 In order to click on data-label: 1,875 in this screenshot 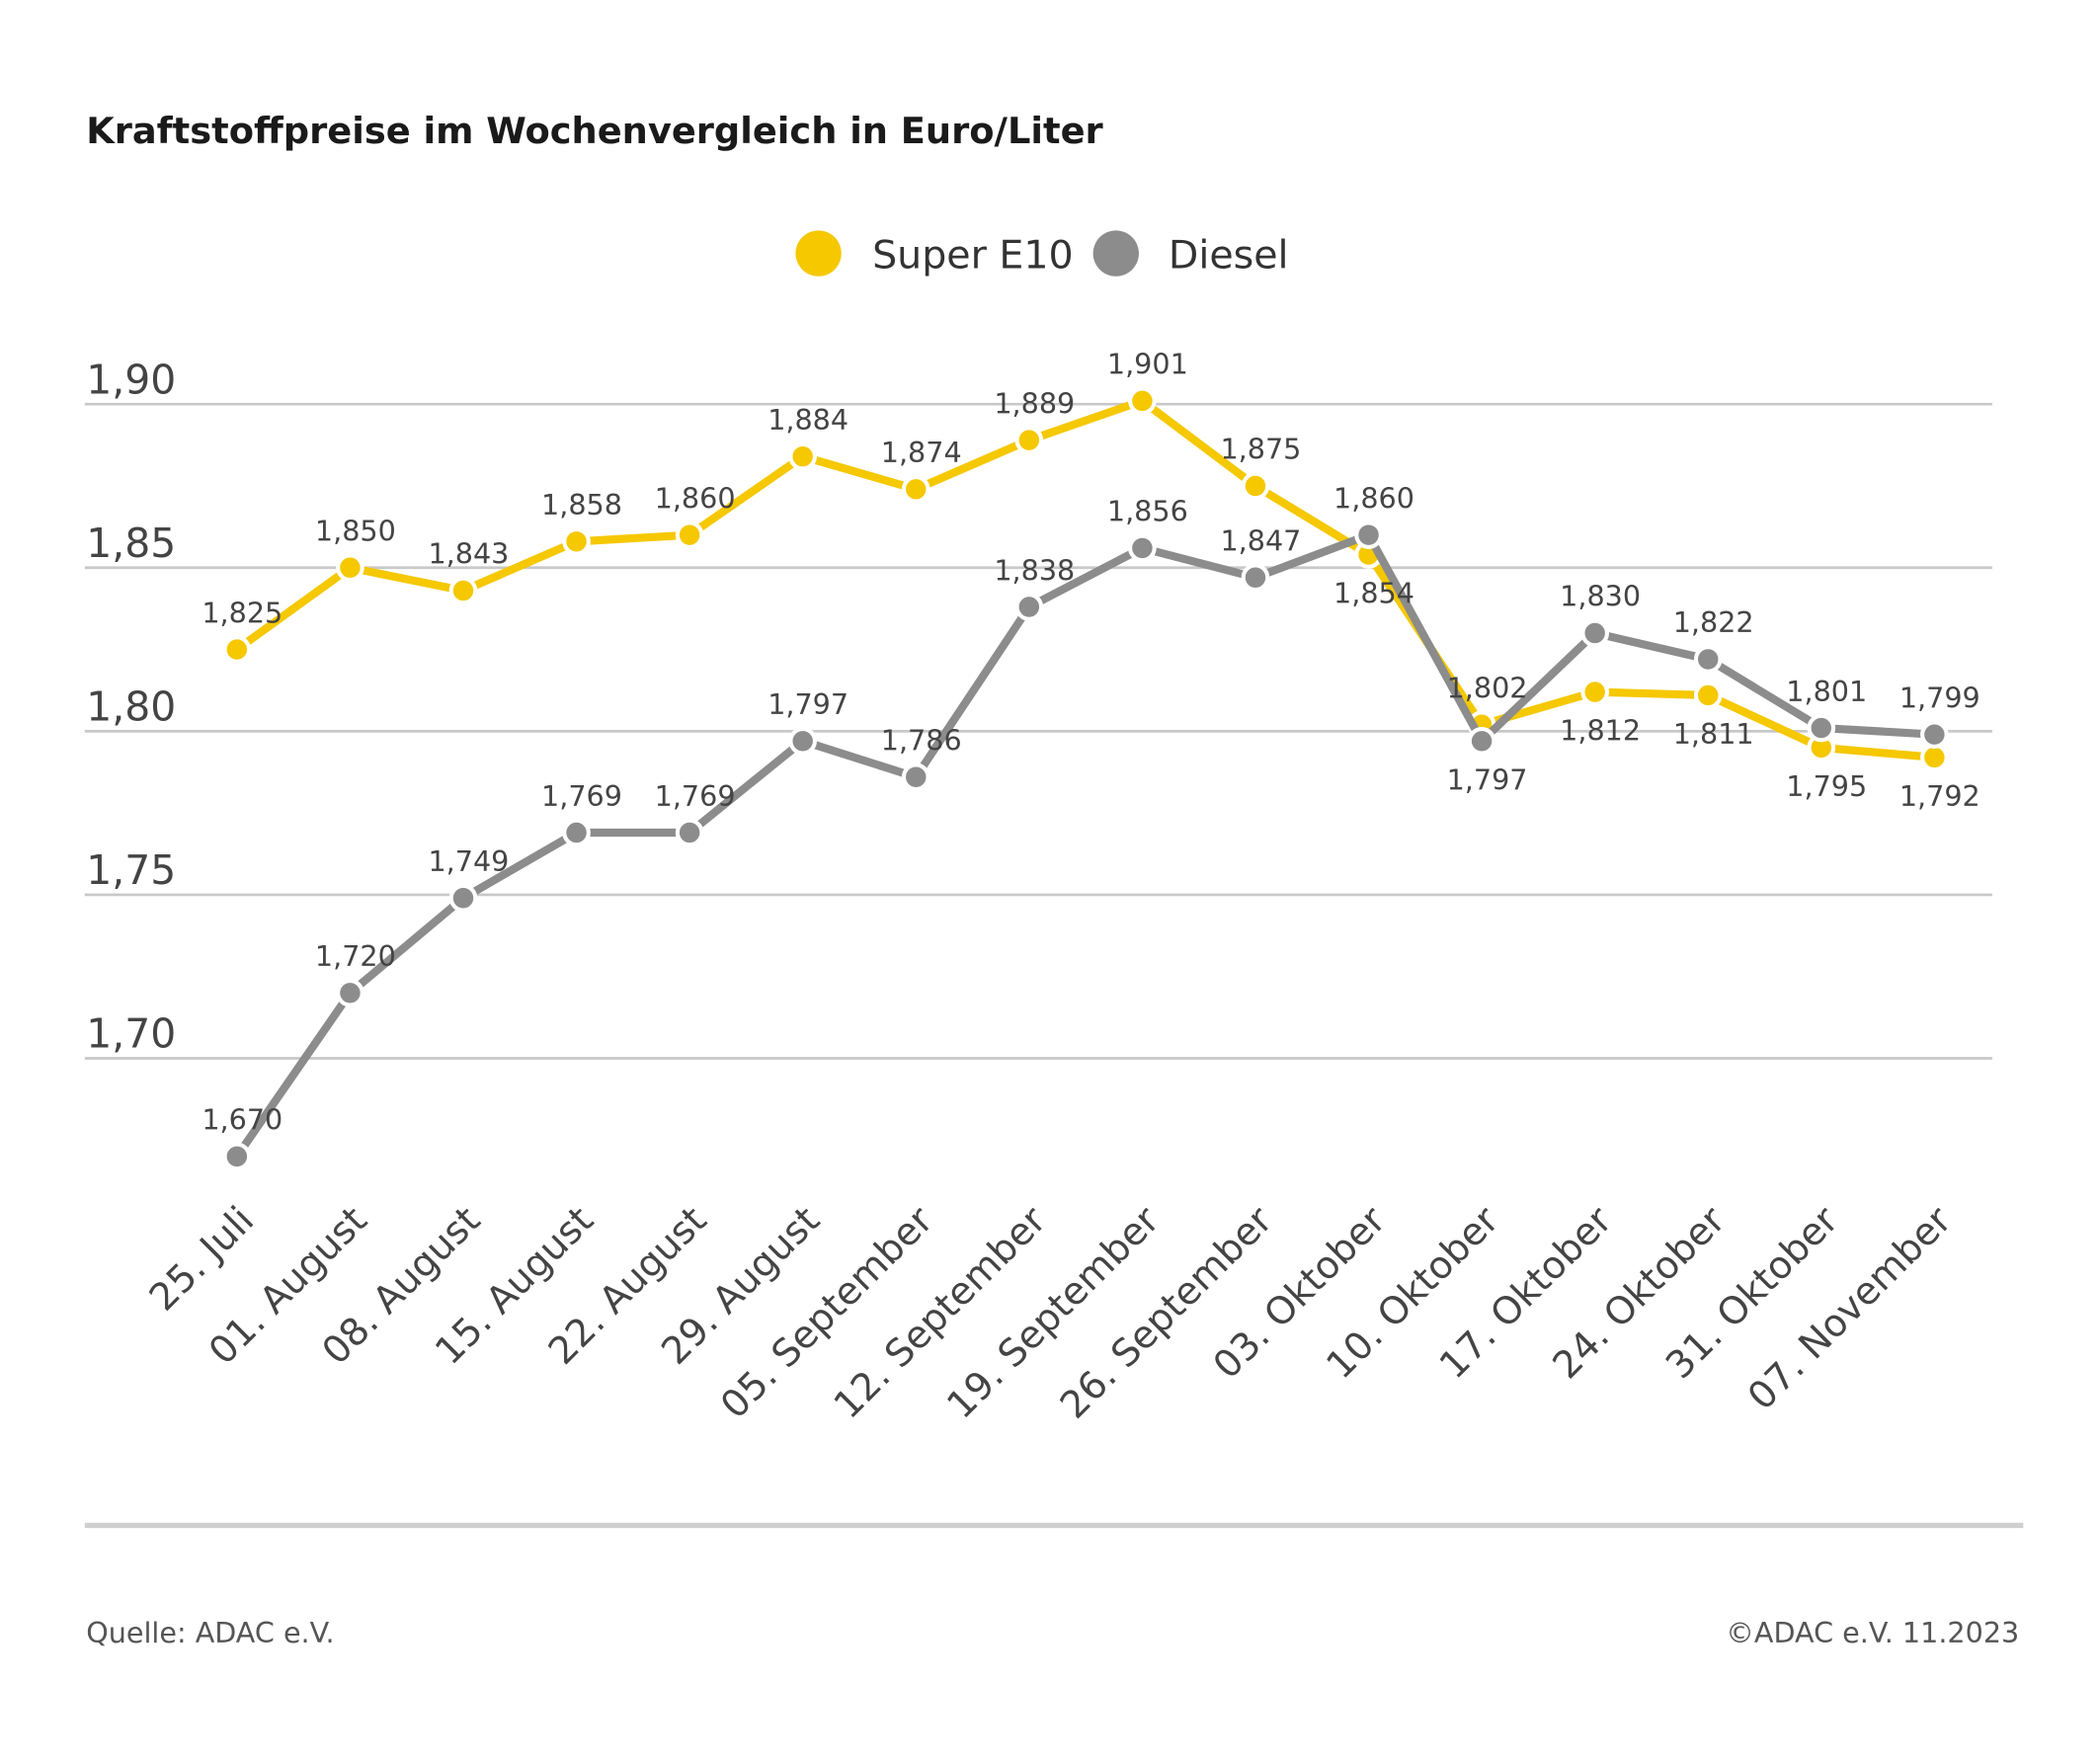, I will do `click(1260, 450)`.